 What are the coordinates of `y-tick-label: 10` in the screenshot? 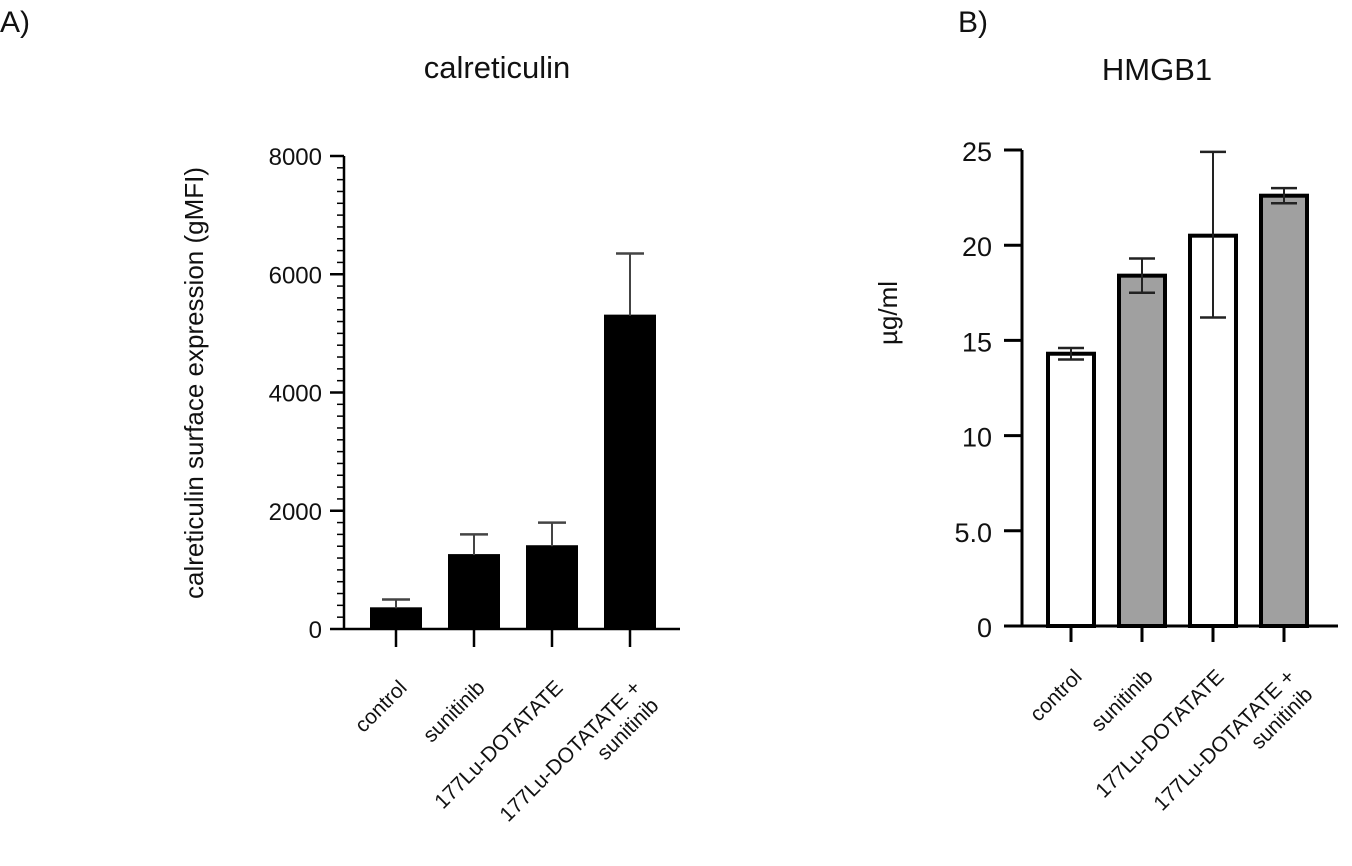 It's located at (977, 438).